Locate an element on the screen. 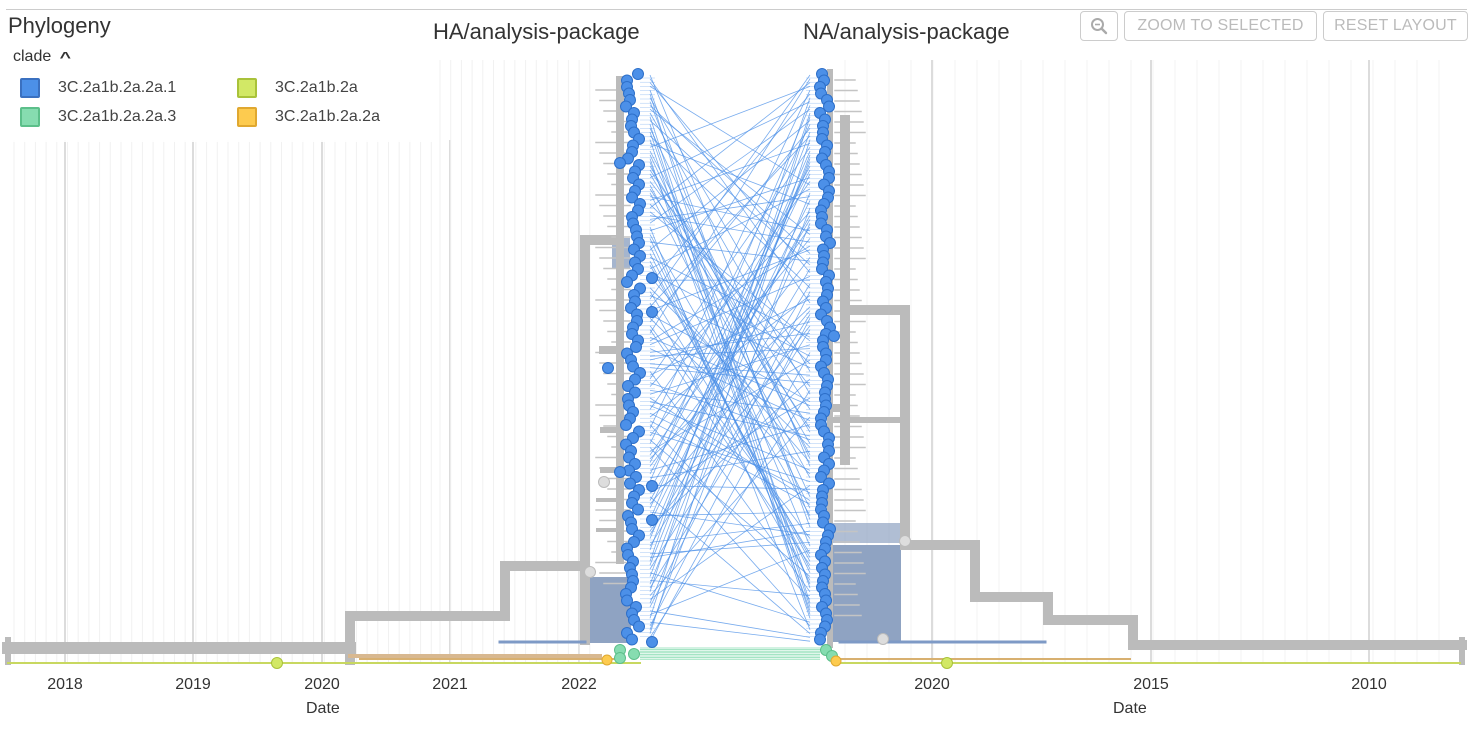 The width and height of the screenshot is (1477, 732). legend-item-clade-4: 3C.2a1b.2a.2a is located at coordinates (308, 117).